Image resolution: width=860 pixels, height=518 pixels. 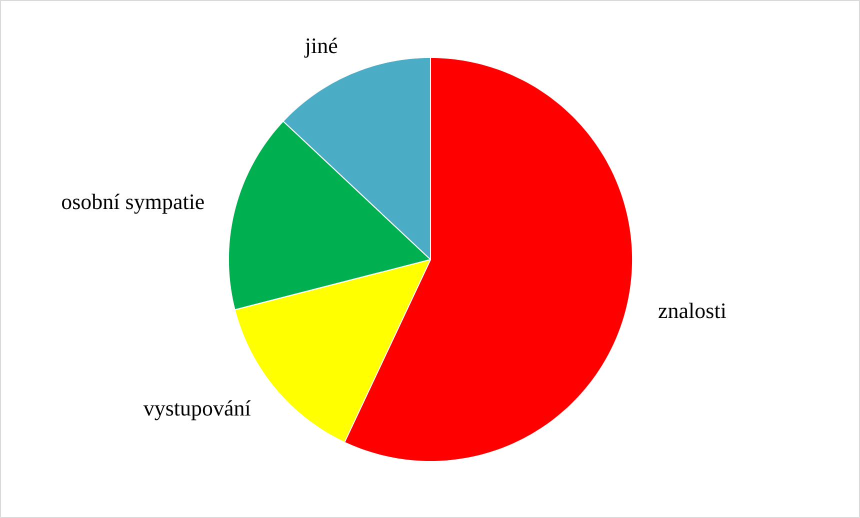 I want to click on slice-label: znalosti, so click(x=692, y=310).